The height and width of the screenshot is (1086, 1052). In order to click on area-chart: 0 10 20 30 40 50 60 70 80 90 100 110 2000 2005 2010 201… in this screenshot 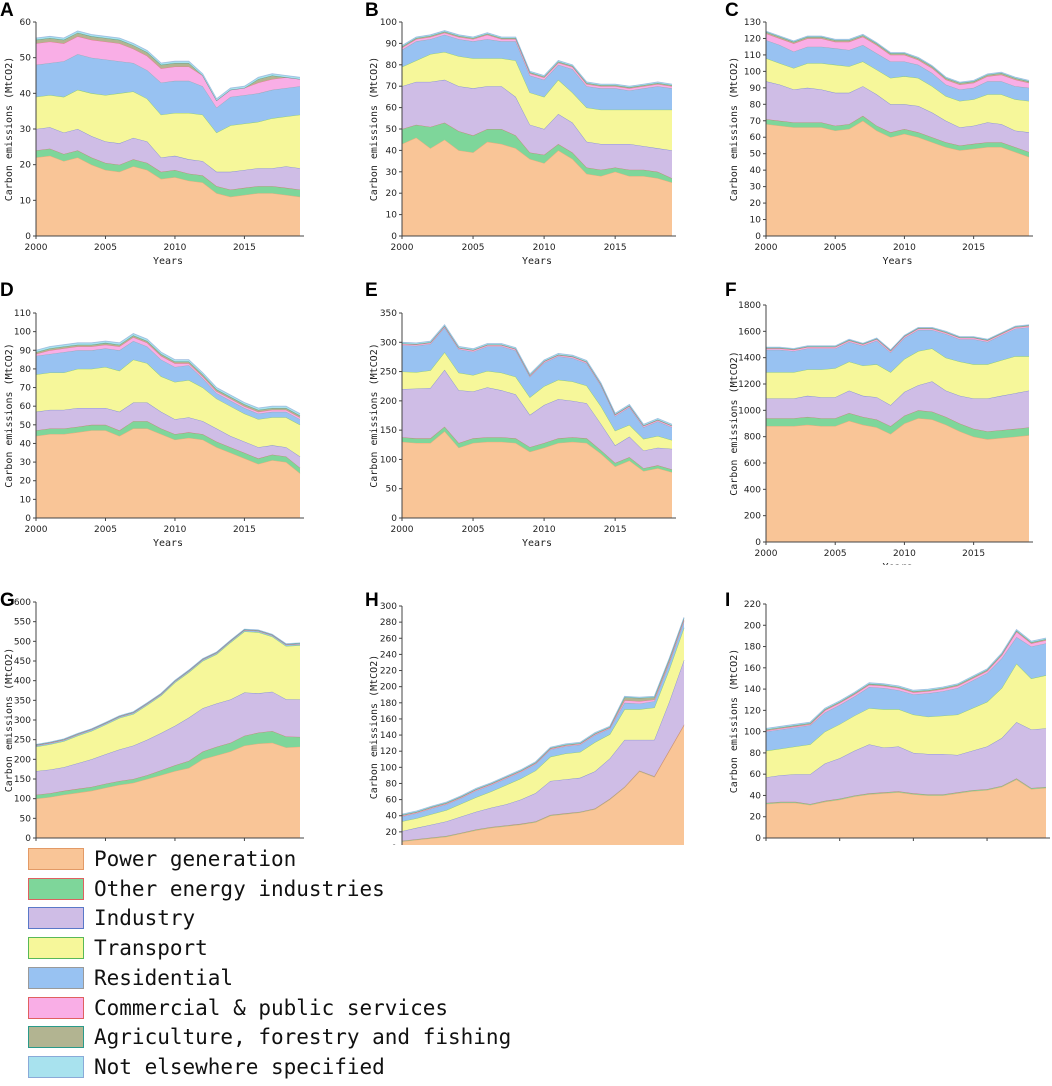, I will do `click(154, 429)`.